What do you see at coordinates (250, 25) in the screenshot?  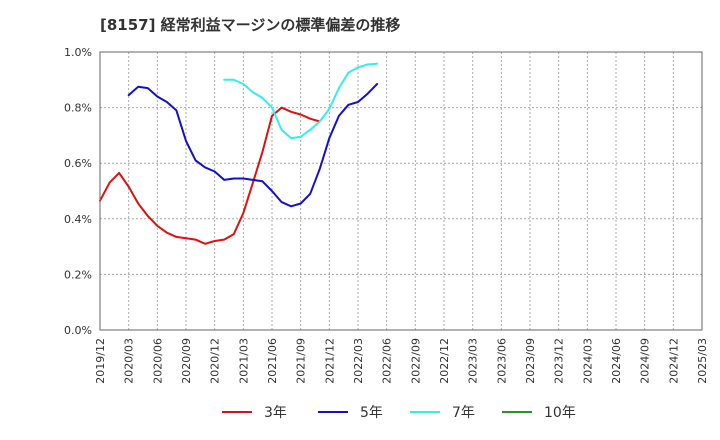 I see `chart-title: [8157] 経常利益マージンの標準偏差の推移` at bounding box center [250, 25].